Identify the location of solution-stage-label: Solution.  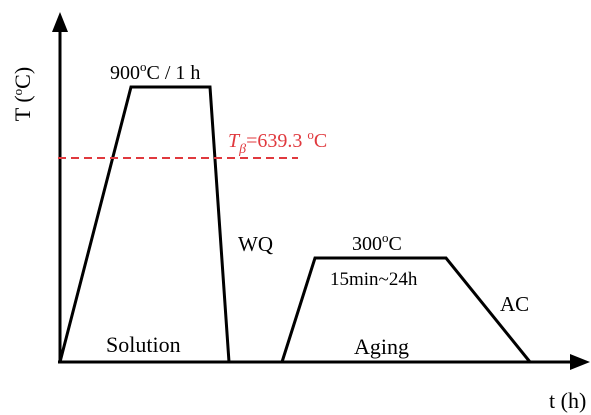
(143, 344).